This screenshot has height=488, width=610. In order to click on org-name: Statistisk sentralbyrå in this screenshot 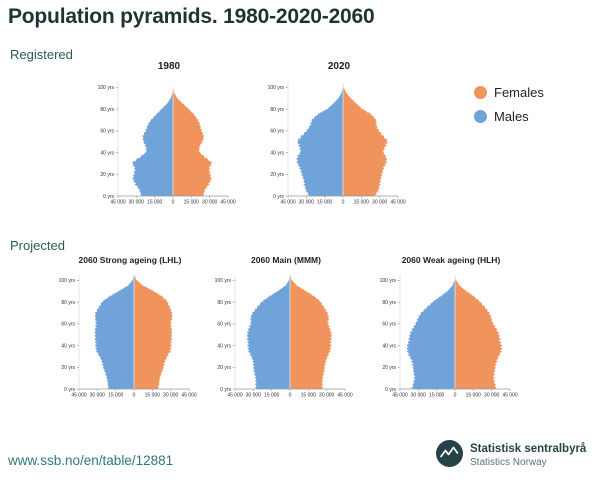, I will do `click(528, 449)`.